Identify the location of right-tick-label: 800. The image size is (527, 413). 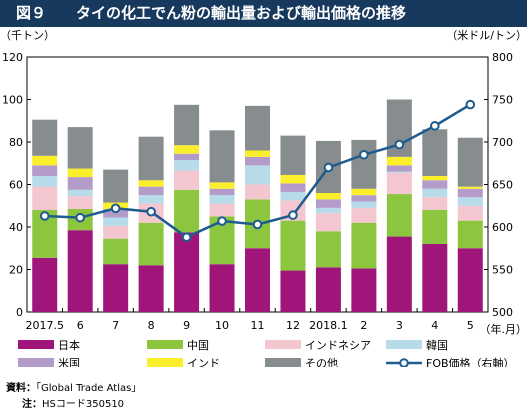
(502, 57).